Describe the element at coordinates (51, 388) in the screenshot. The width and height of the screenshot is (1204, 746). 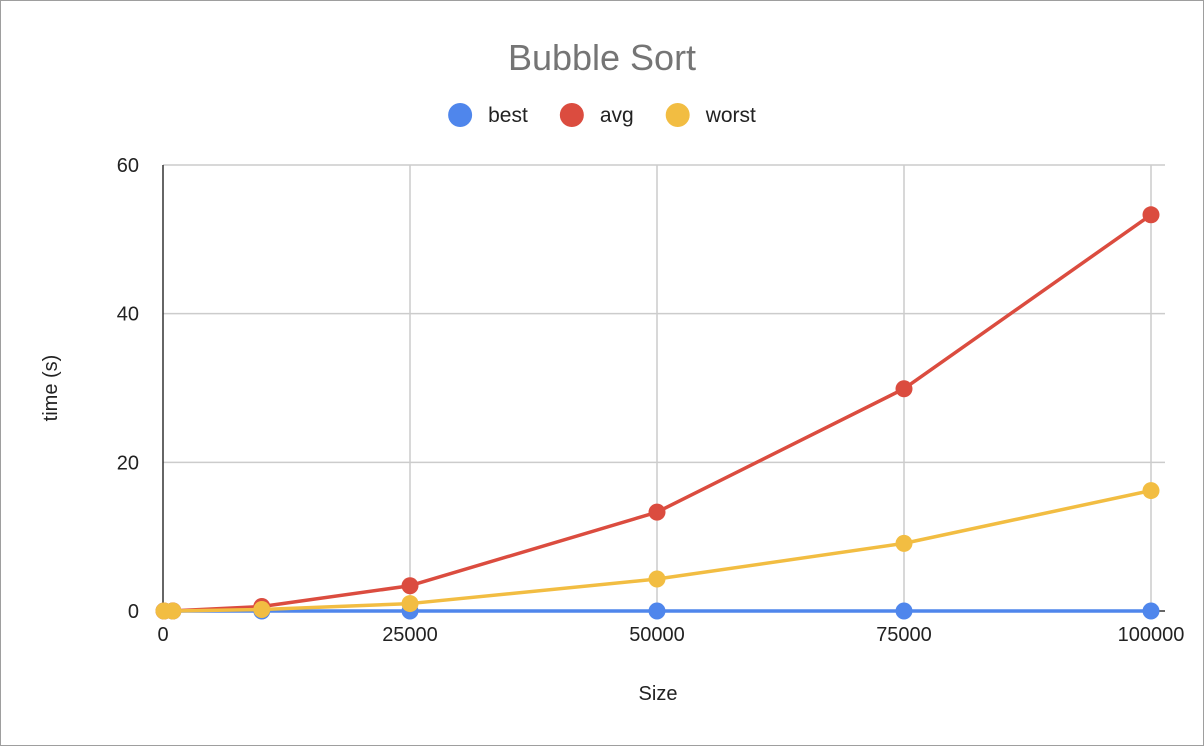
I see `y-axis-label: time (s)` at that location.